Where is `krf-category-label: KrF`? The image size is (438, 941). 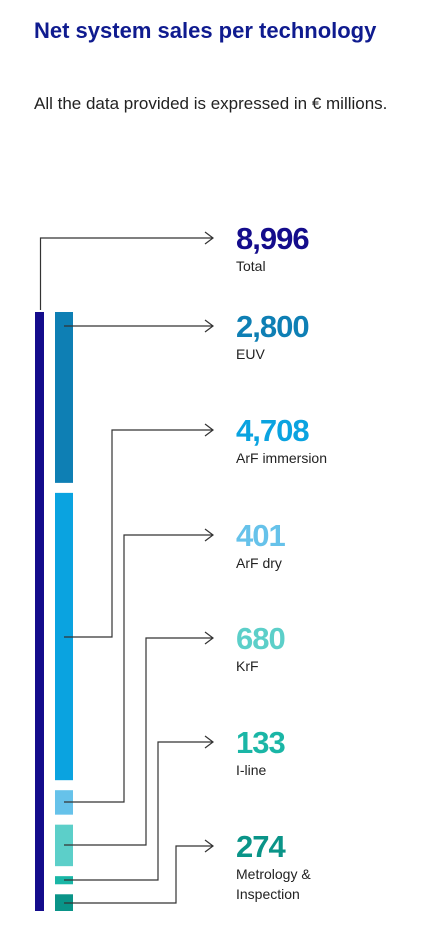 krf-category-label: KrF is located at coordinates (247, 666).